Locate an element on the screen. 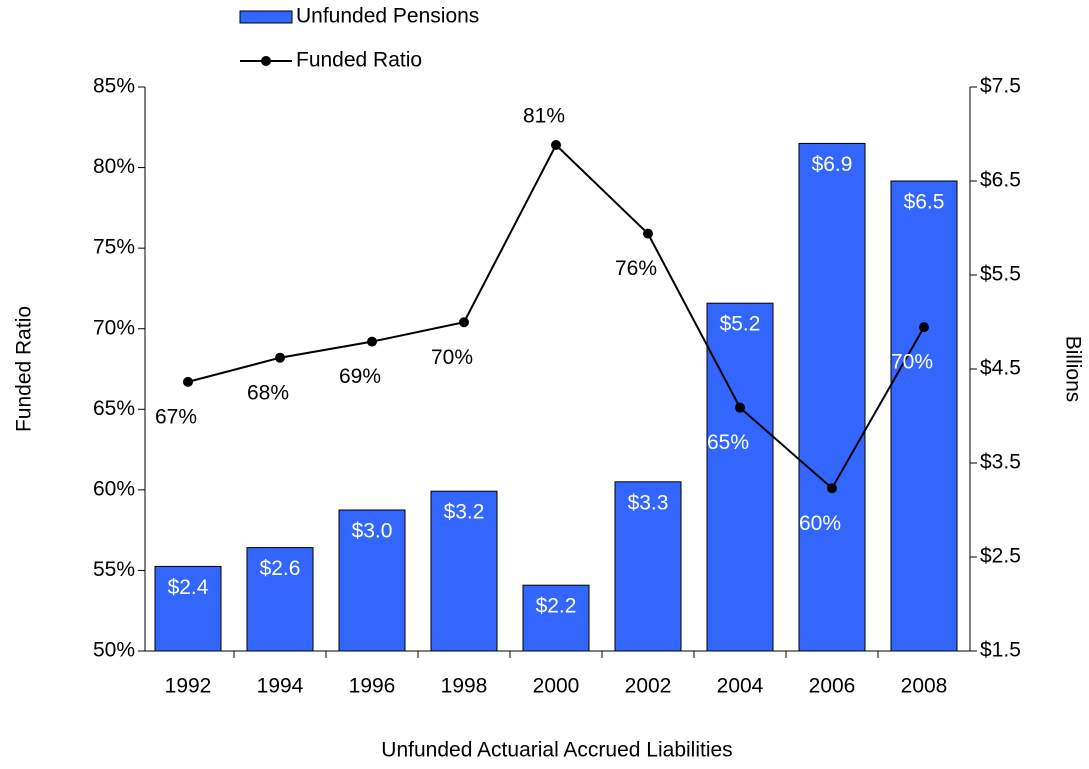 The image size is (1089, 769). x-tick-label: 2006 is located at coordinates (832, 686).